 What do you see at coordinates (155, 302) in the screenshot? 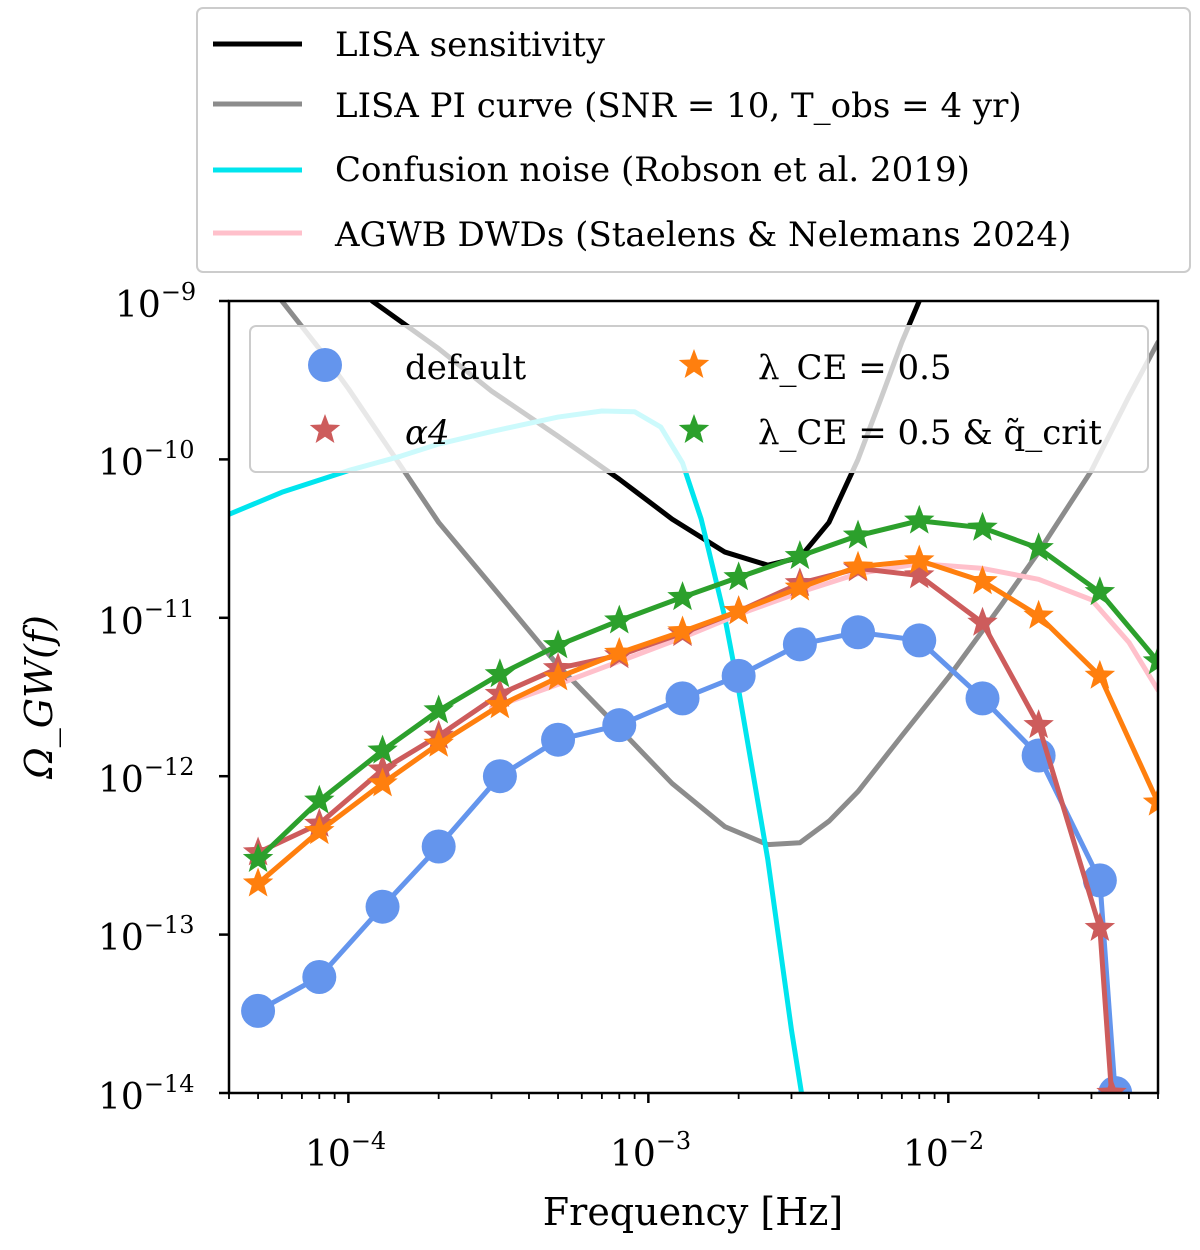
I see `y-tick-label: 10−9` at bounding box center [155, 302].